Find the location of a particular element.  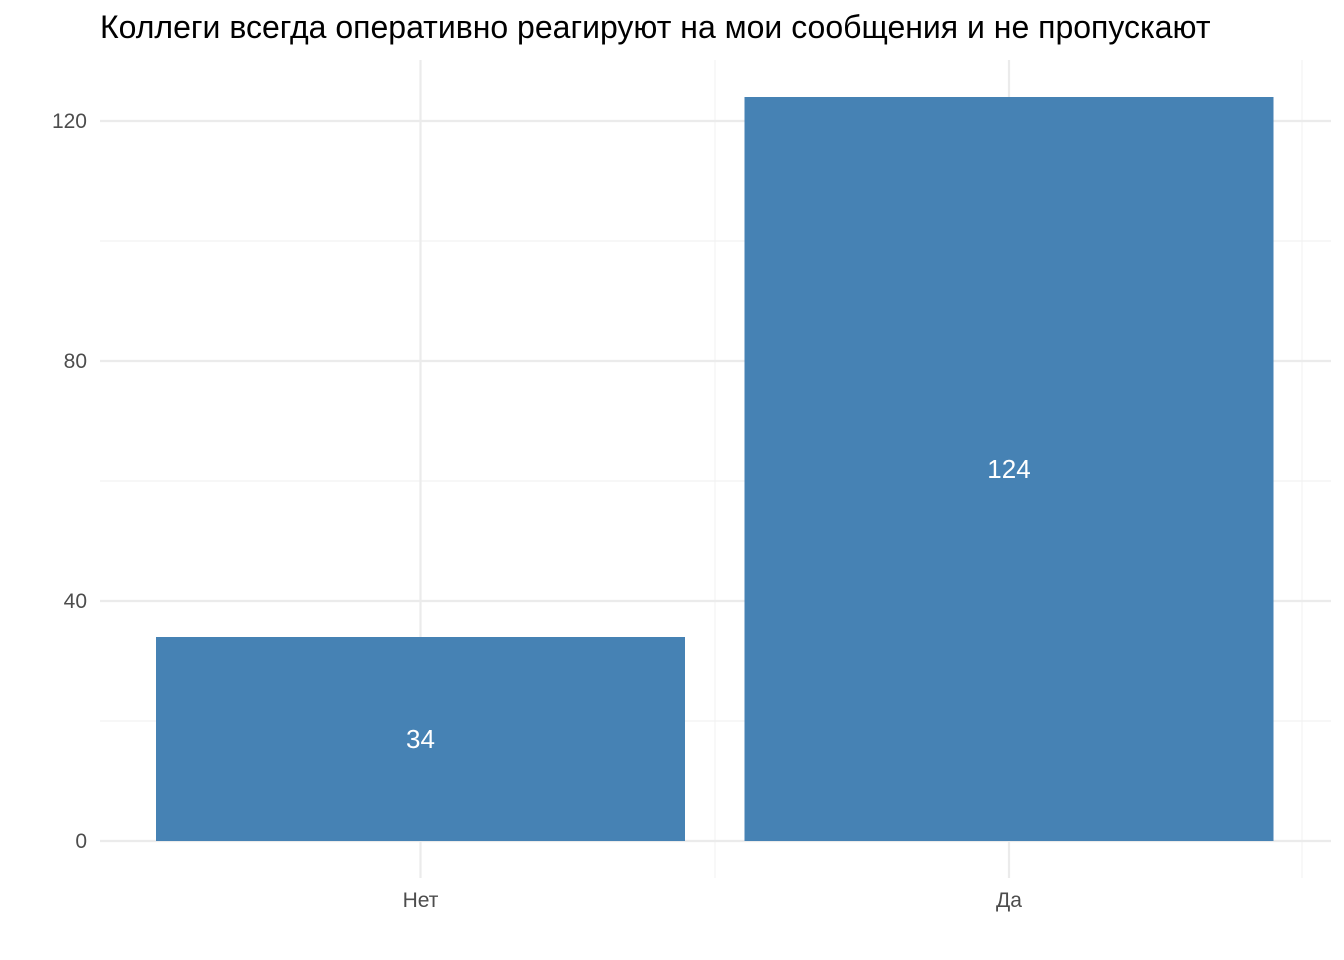

x-tick-label: Да is located at coordinates (1009, 900).